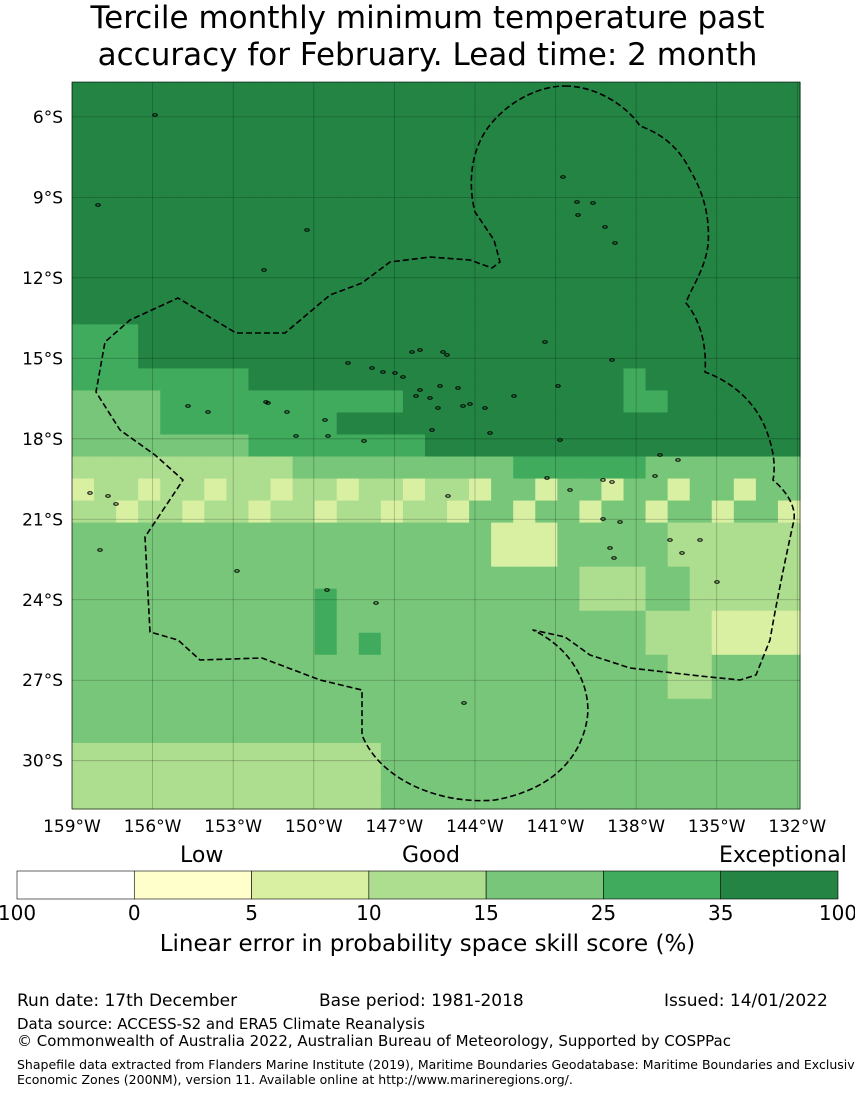 This screenshot has height=1095, width=855. Describe the element at coordinates (42, 440) in the screenshot. I see `latitude-labels: 6°S 9°S 12°S 15°S 18°S 21°S 24°S 27°S 30°S` at that location.